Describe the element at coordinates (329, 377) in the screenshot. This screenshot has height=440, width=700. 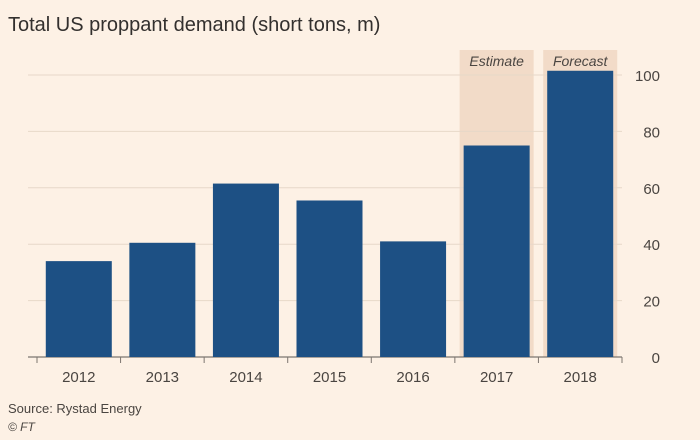
I see `x-tick-label: 2015` at that location.